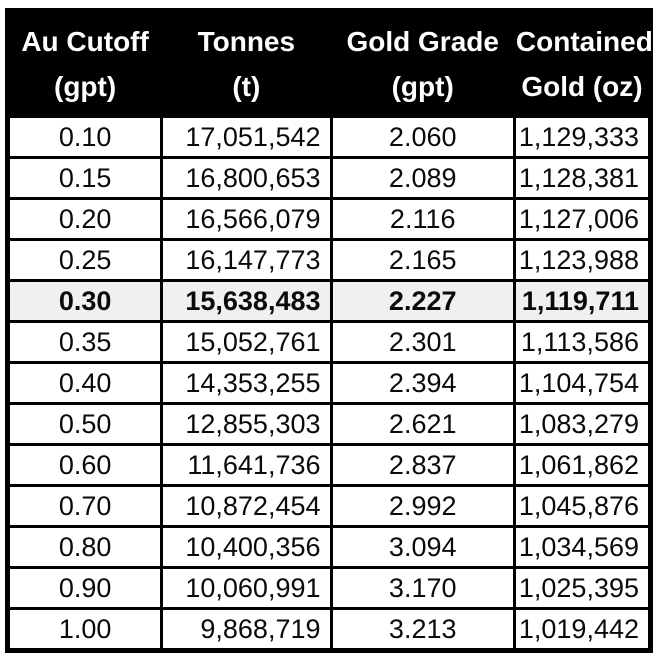 The image size is (663, 658). I want to click on cell-tonnes: 12,855,303, so click(246, 424).